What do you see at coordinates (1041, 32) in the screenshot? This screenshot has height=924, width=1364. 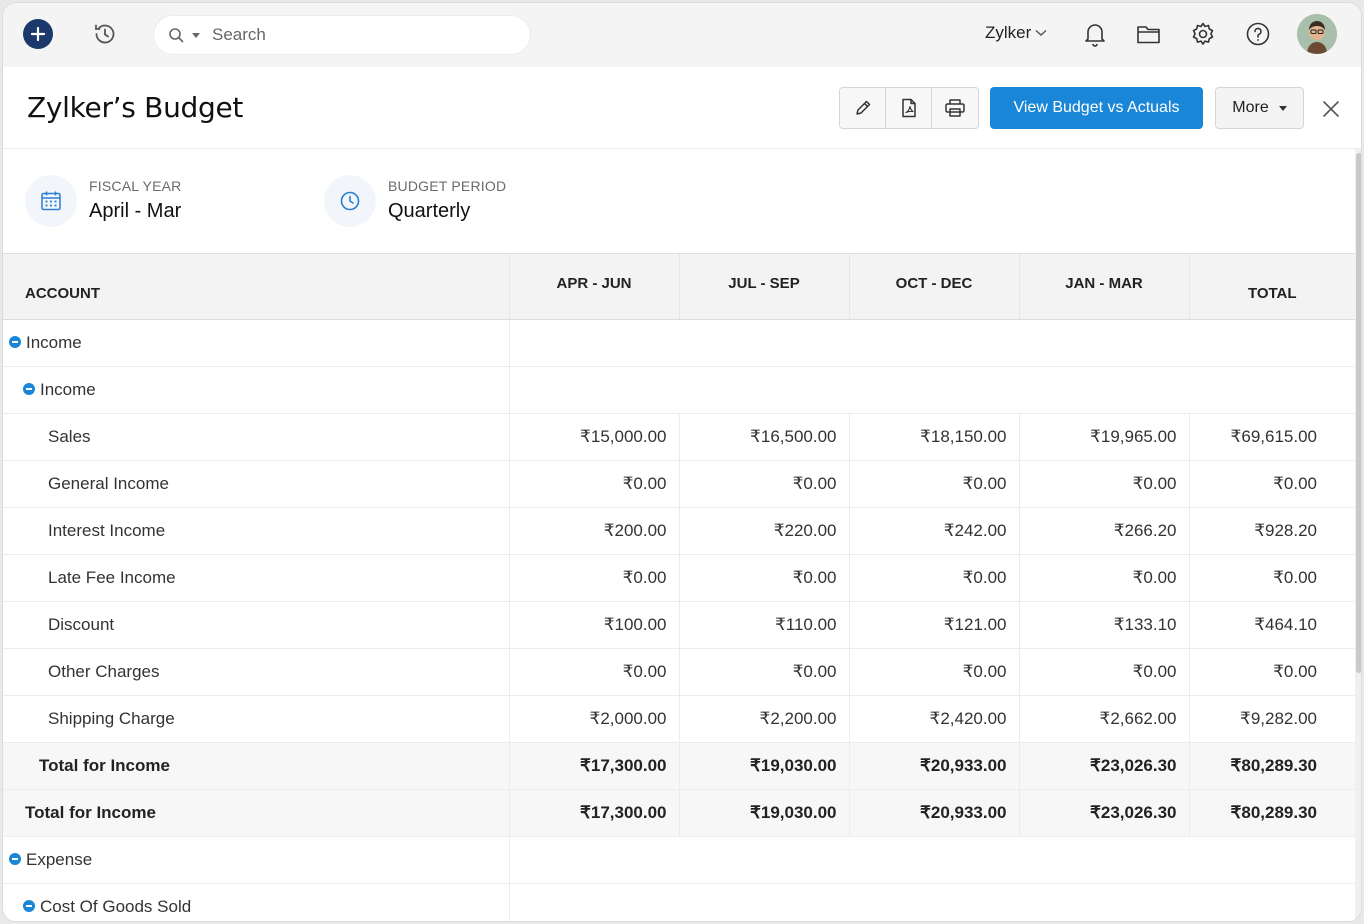 I see `chevron-down-icon` at bounding box center [1041, 32].